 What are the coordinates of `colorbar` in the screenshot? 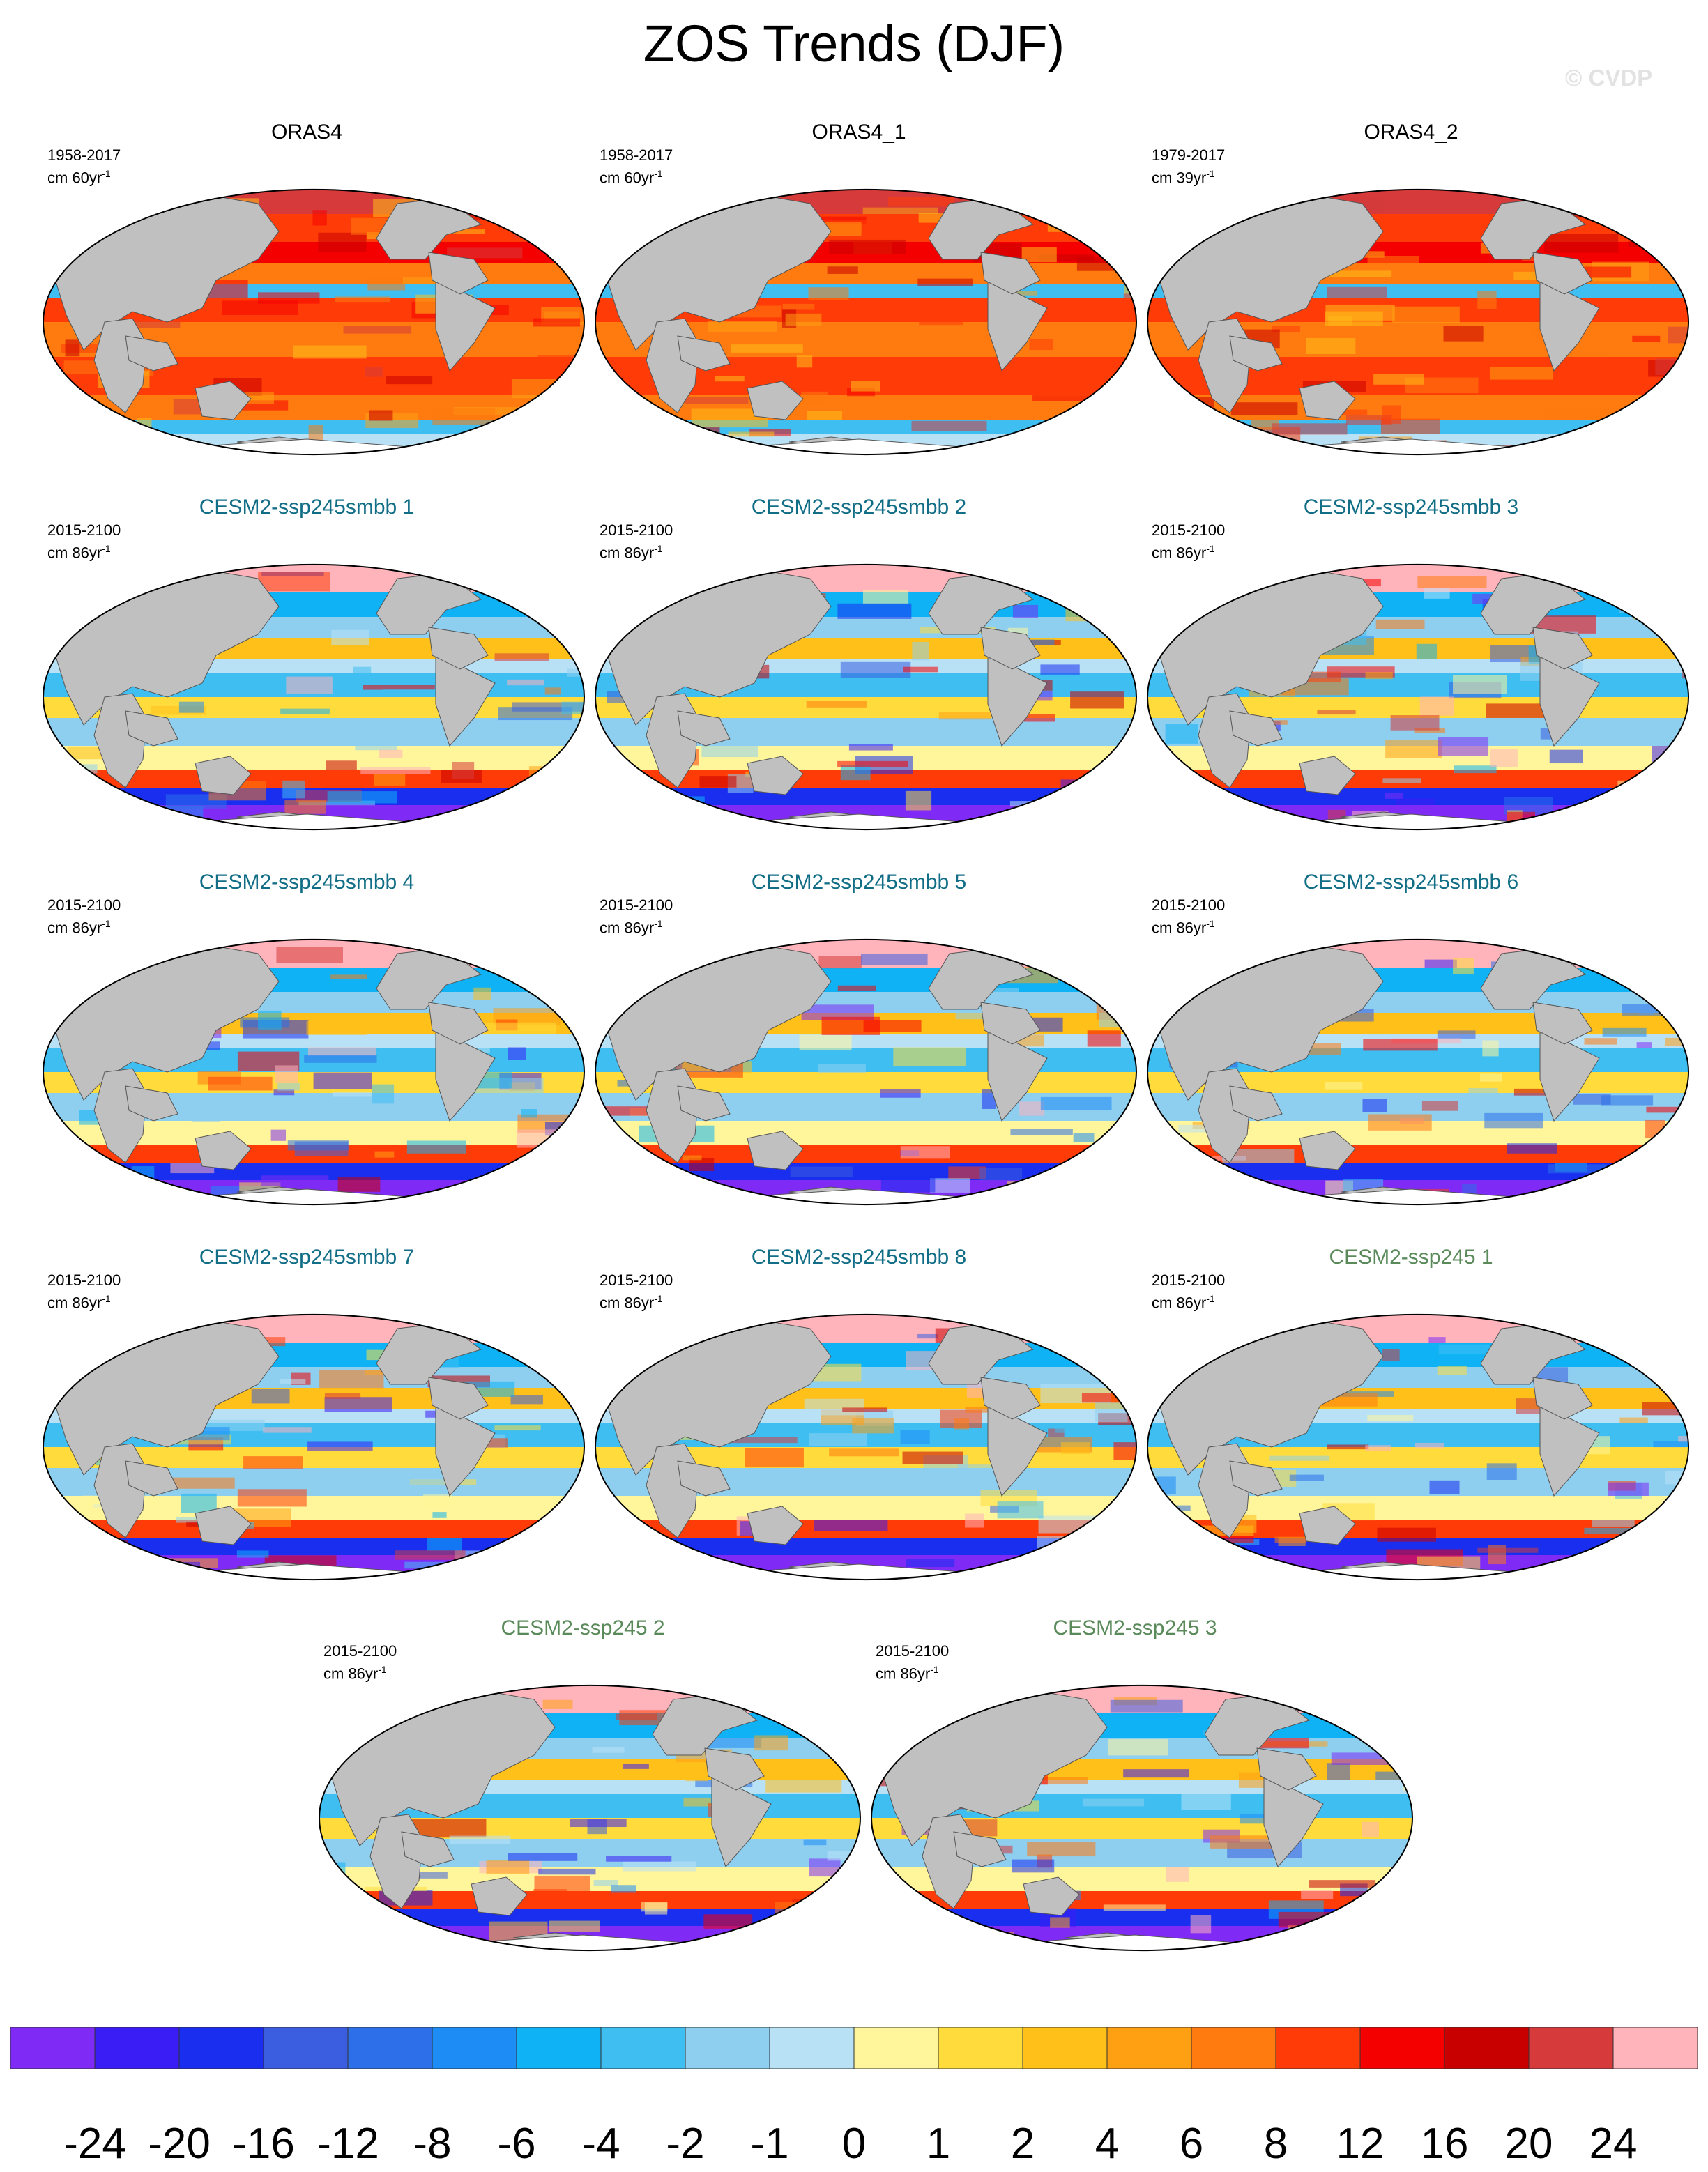 It's located at (854, 2048).